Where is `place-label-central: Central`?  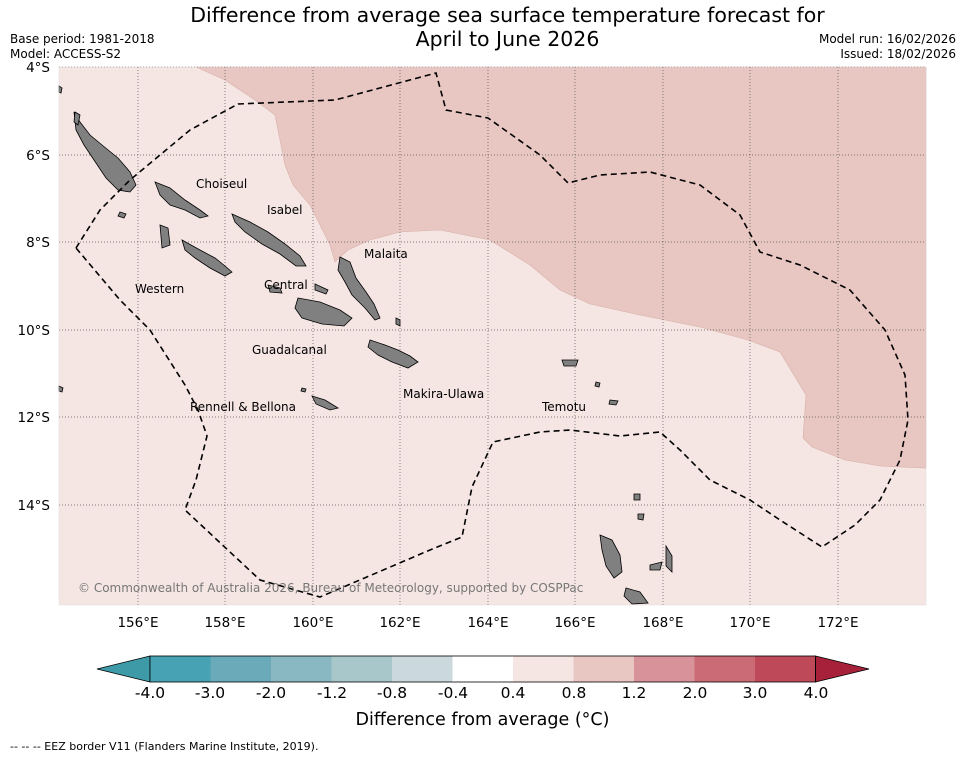
place-label-central: Central is located at coordinates (286, 285).